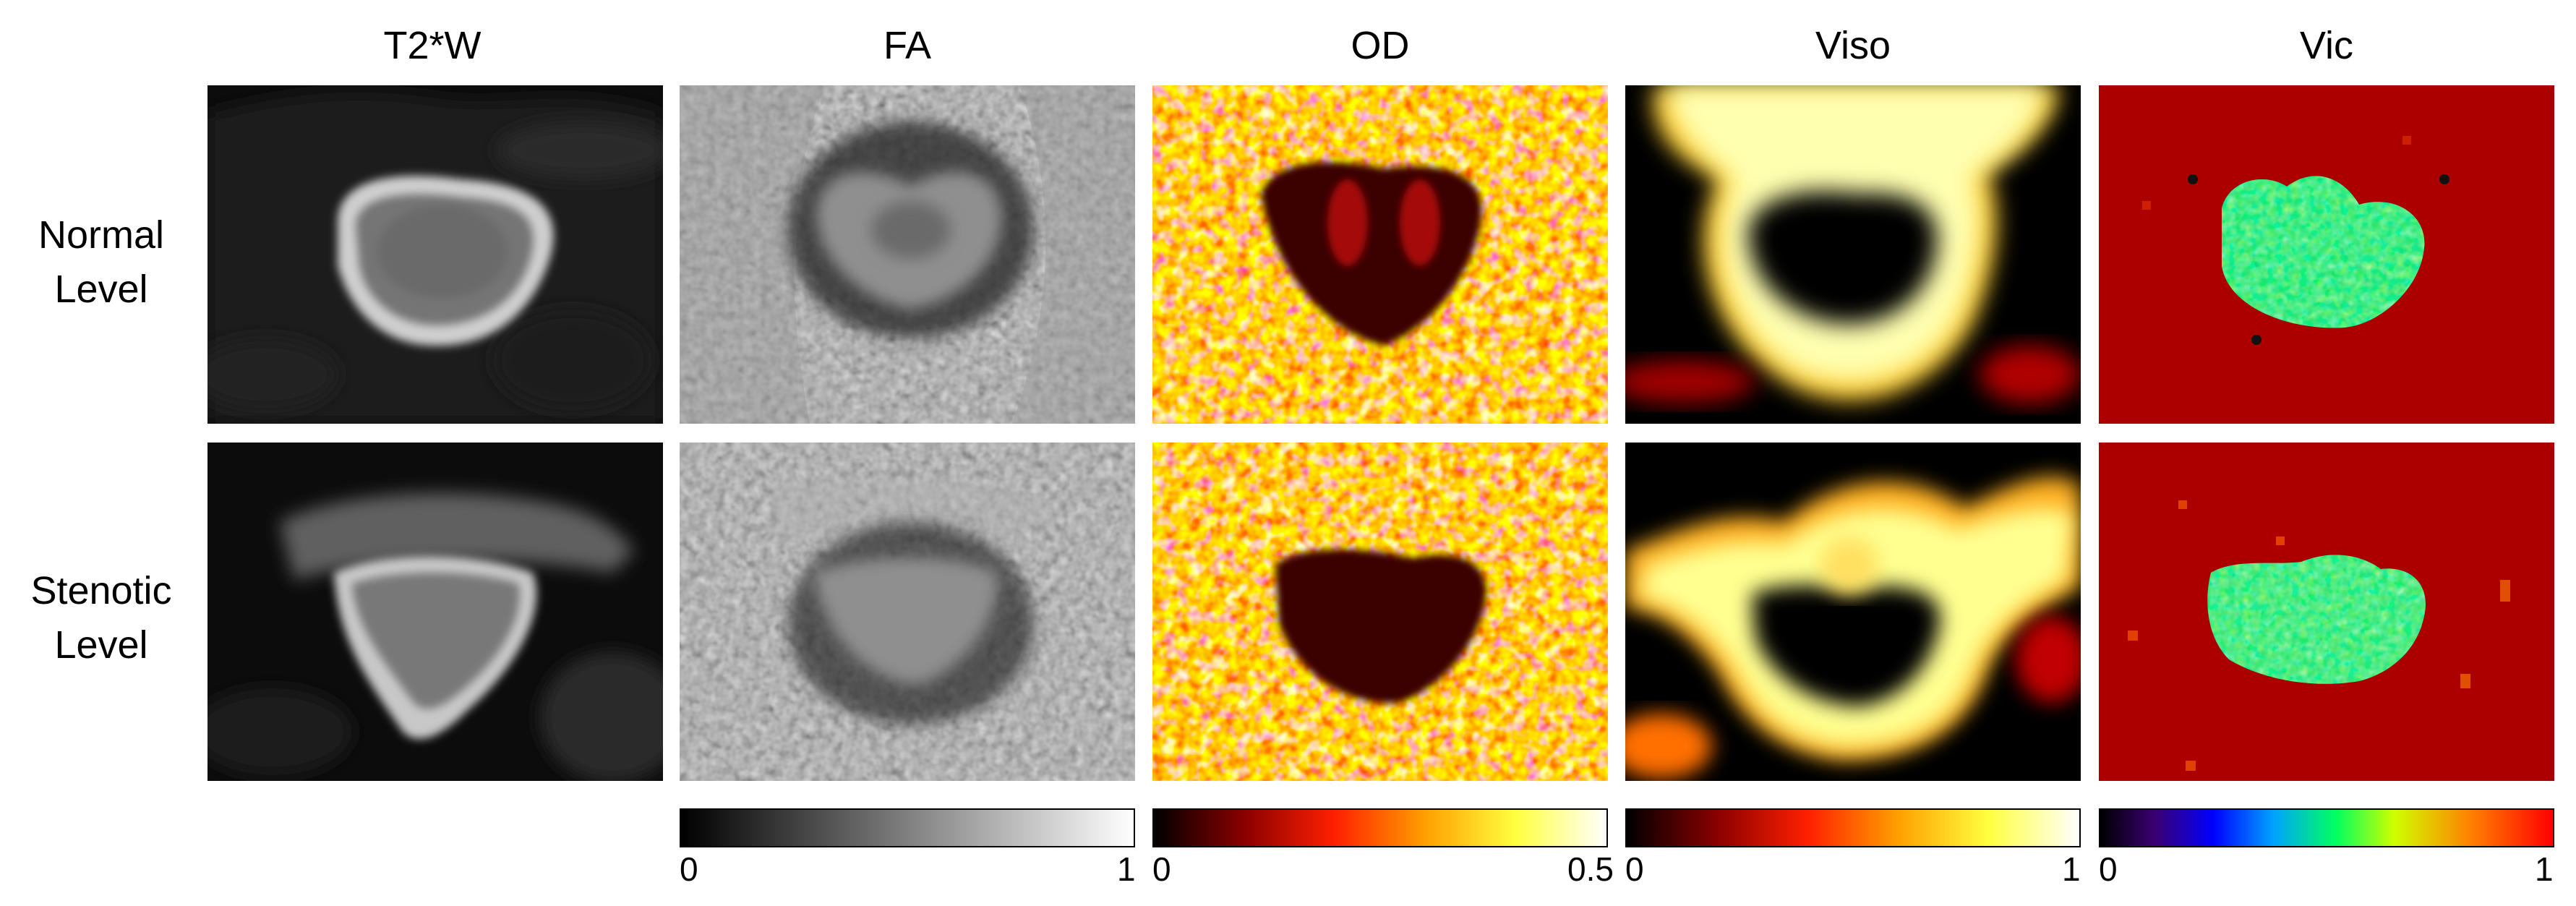 This screenshot has width=2576, height=906. What do you see at coordinates (1590, 869) in the screenshot?
I see `colorbar-od-max-label: 0.5` at bounding box center [1590, 869].